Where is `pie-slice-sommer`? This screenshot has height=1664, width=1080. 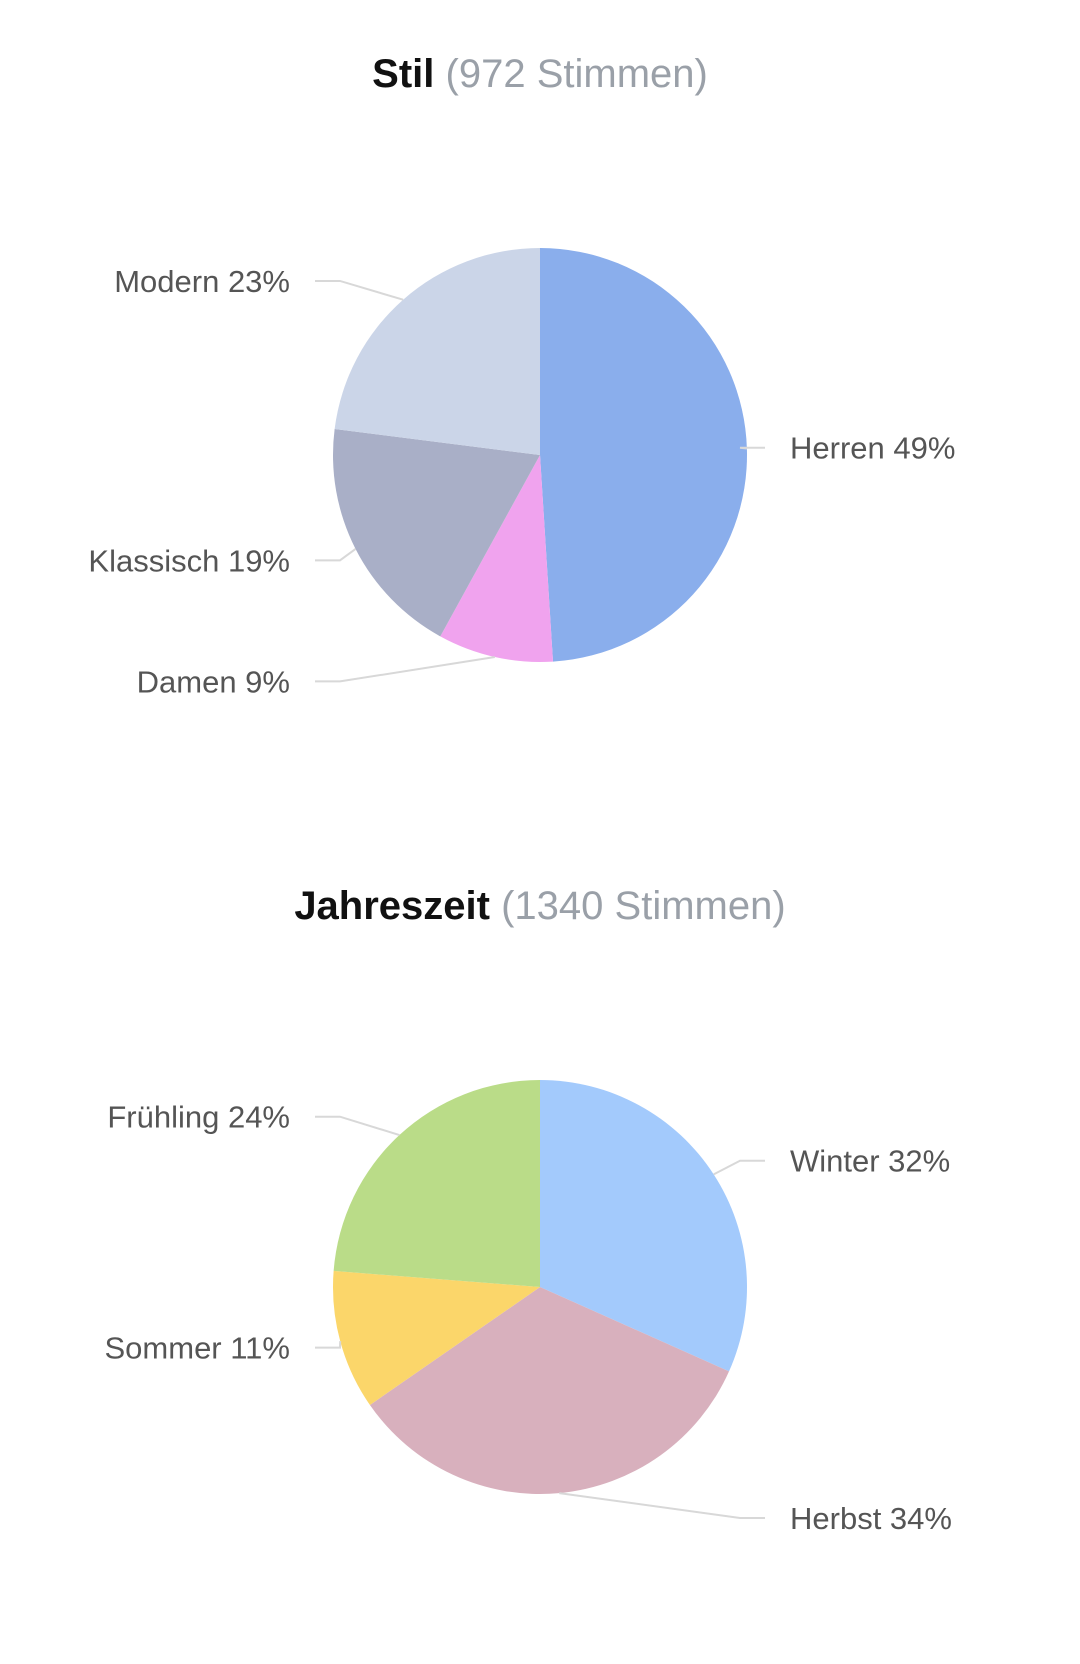
pie-slice-sommer is located at coordinates (436, 1337).